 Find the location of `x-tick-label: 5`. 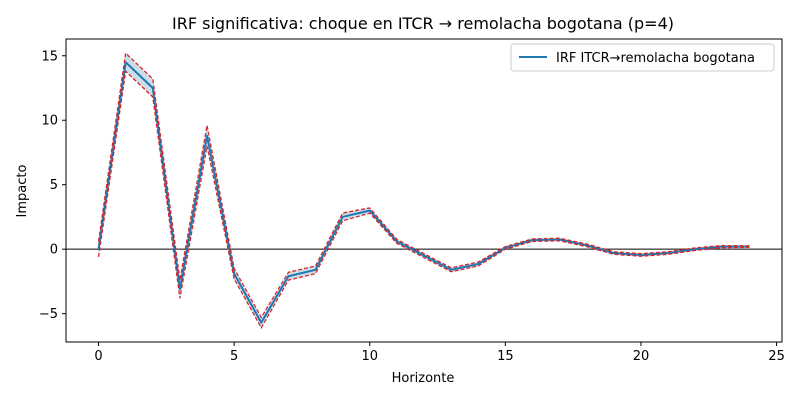

x-tick-label: 5 is located at coordinates (234, 356).